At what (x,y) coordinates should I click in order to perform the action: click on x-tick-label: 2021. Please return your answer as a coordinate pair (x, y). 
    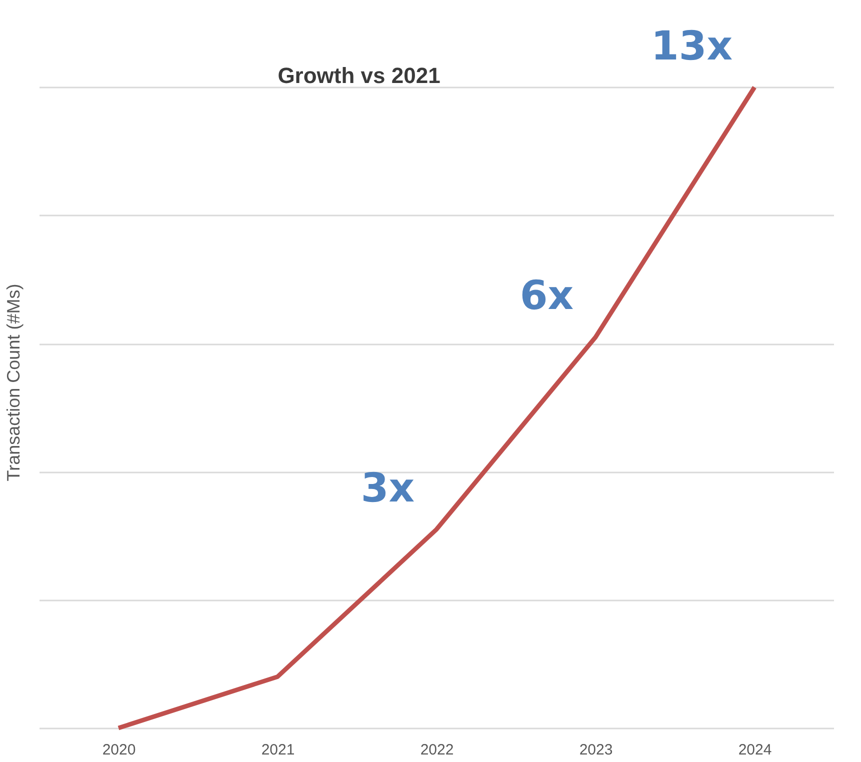
    Looking at the image, I should click on (278, 750).